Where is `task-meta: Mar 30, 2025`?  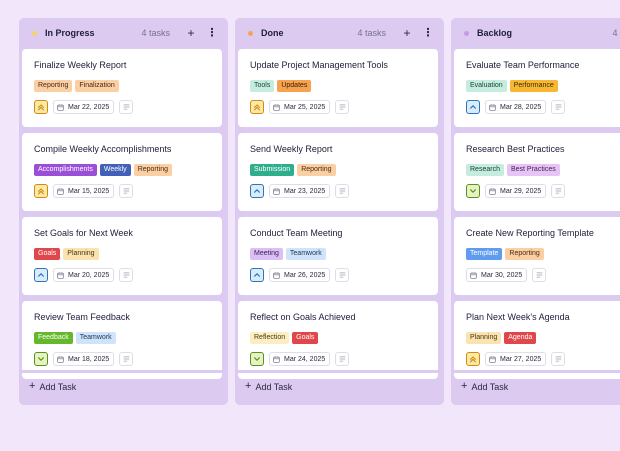
task-meta: Mar 30, 2025 is located at coordinates (543, 275).